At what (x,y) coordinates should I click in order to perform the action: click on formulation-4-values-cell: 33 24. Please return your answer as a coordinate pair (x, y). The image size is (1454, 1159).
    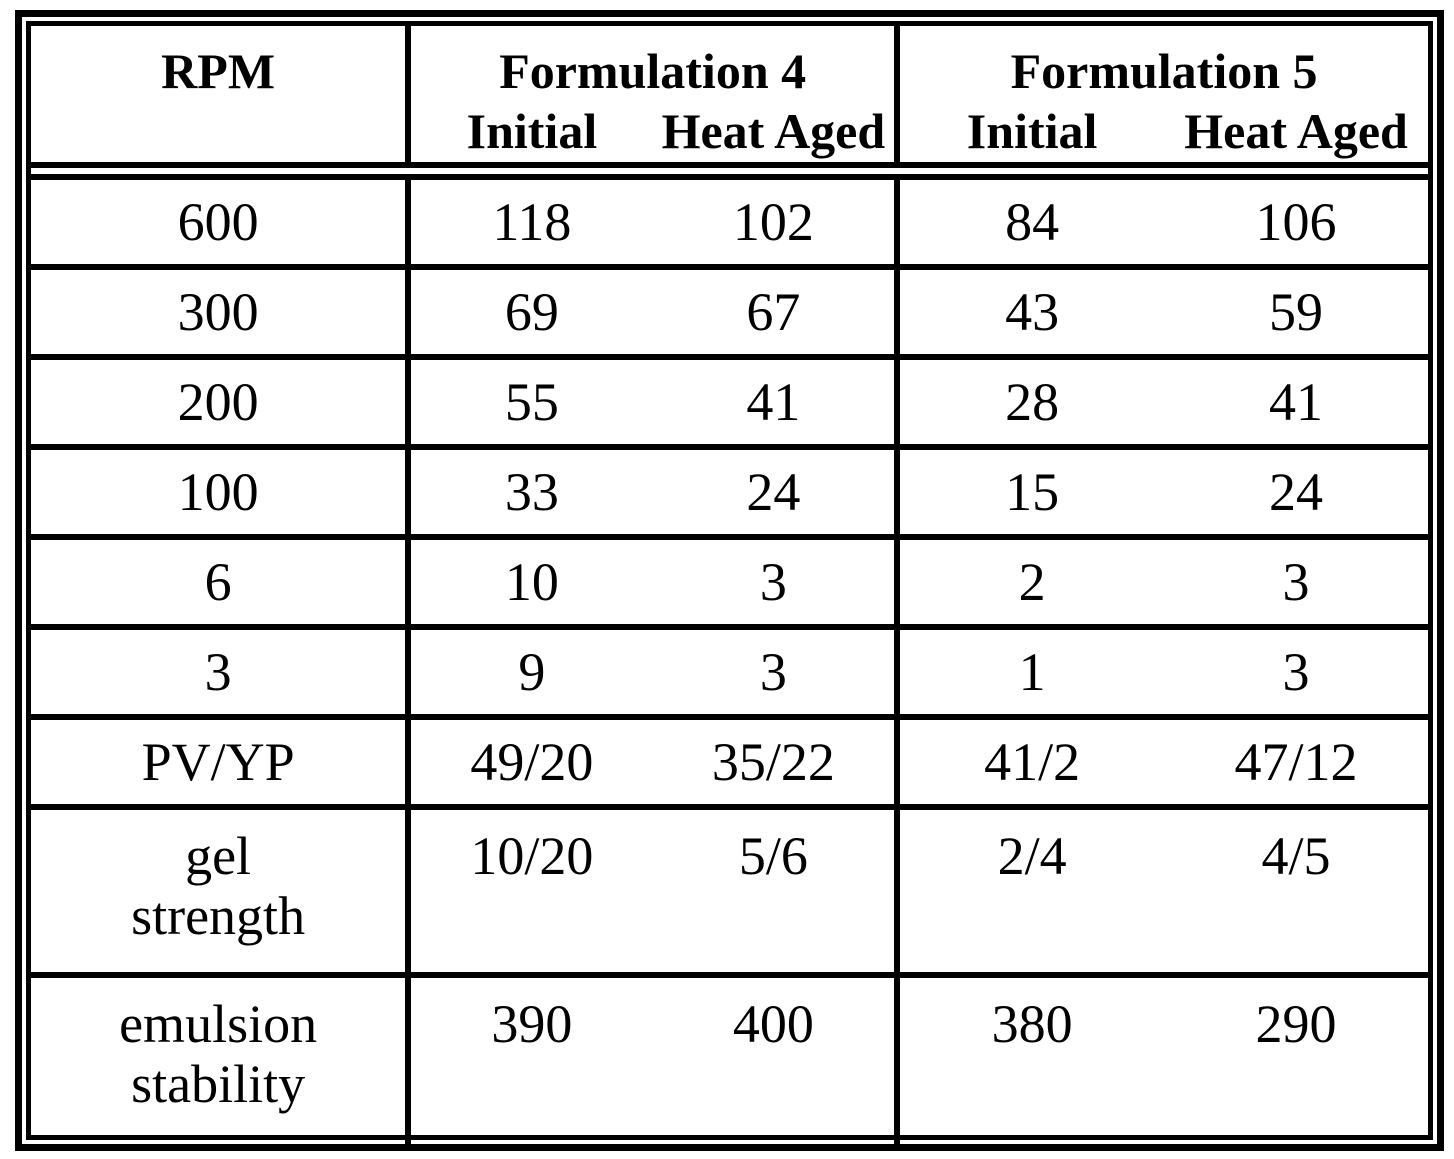
    Looking at the image, I should click on (651, 490).